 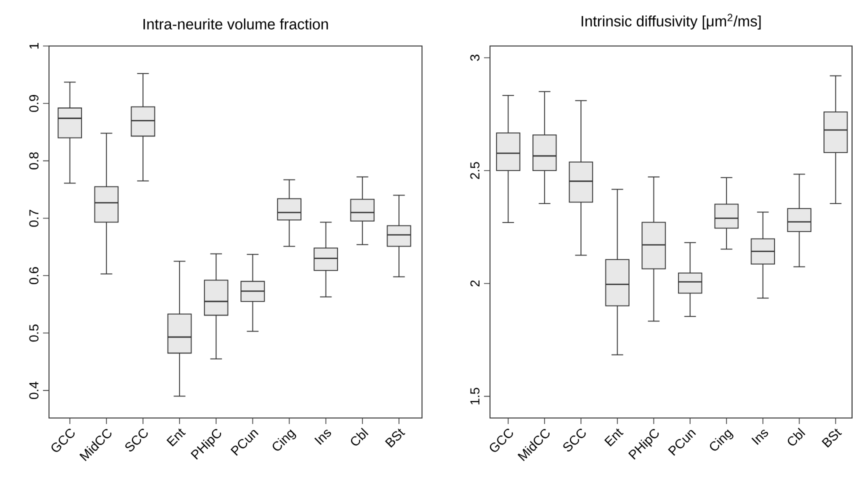 What do you see at coordinates (671, 22) in the screenshot?
I see `chart-title: Intrinsic diffusivity [μm$^{2}$/ms]` at bounding box center [671, 22].